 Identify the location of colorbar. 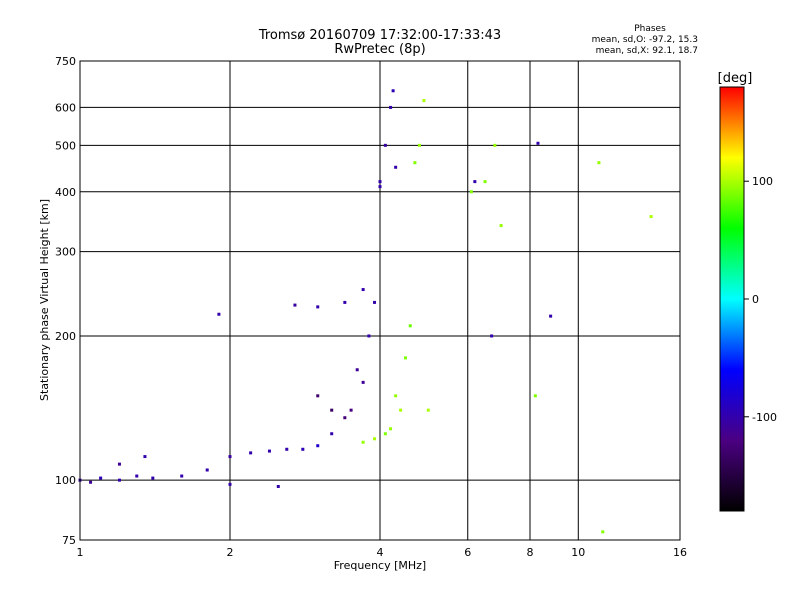
(732, 299).